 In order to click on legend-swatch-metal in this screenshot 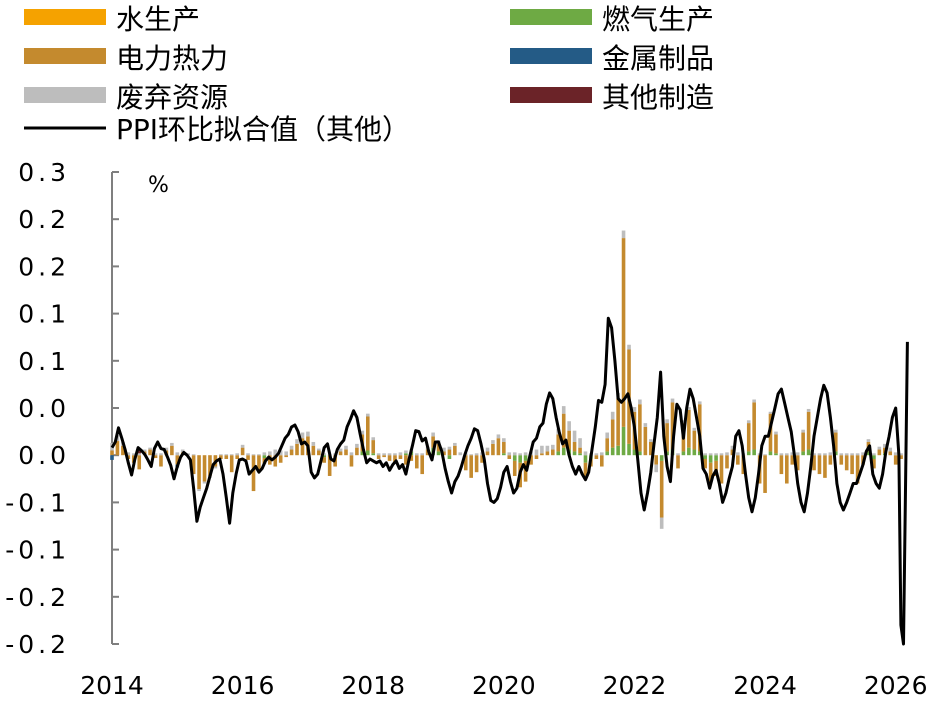, I will do `click(551, 56)`.